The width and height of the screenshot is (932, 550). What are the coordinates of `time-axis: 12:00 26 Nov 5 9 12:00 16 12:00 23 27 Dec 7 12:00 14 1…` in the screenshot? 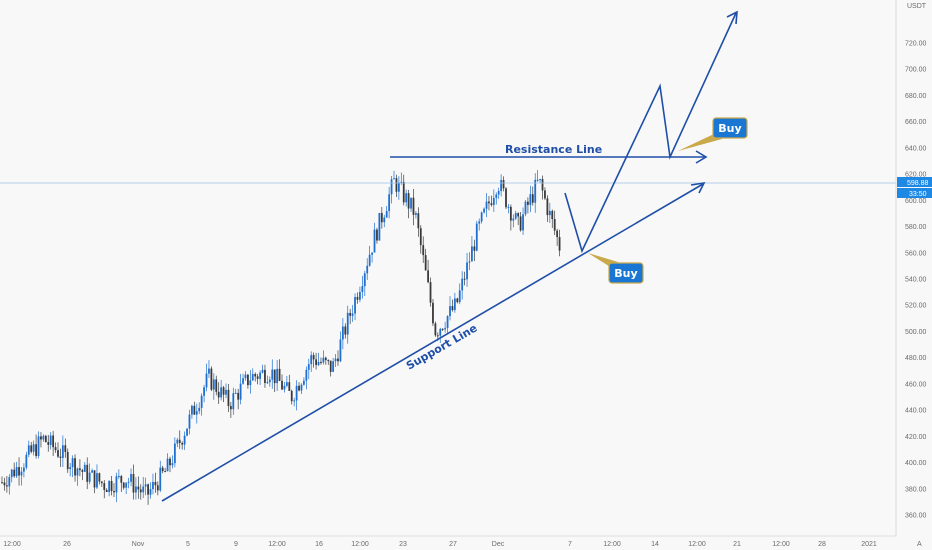 It's located at (466, 542).